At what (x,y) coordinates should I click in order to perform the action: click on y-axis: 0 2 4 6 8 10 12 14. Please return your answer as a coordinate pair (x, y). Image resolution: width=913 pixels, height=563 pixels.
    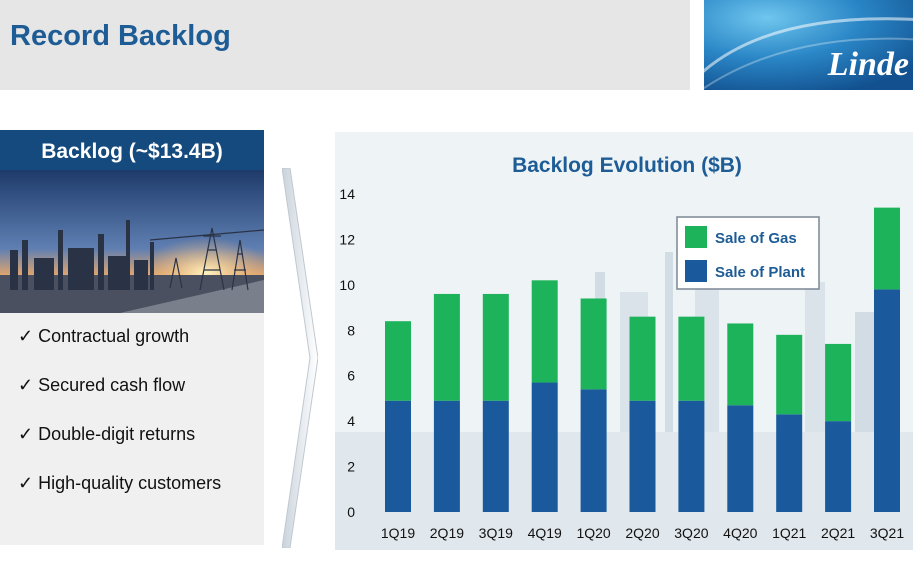
    Looking at the image, I should click on (347, 353).